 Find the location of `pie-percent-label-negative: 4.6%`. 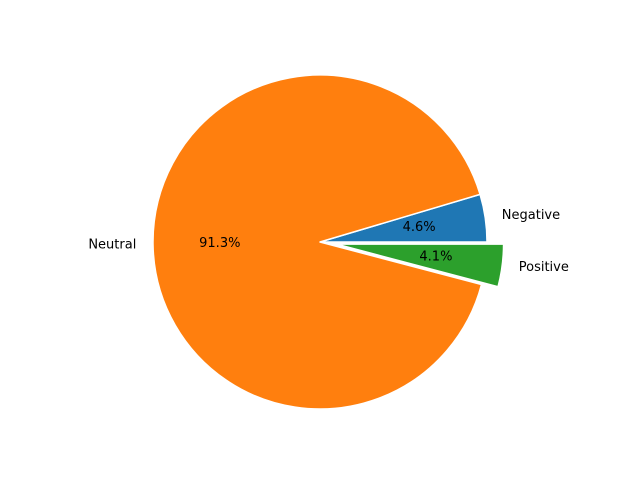

pie-percent-label-negative: 4.6% is located at coordinates (419, 227).